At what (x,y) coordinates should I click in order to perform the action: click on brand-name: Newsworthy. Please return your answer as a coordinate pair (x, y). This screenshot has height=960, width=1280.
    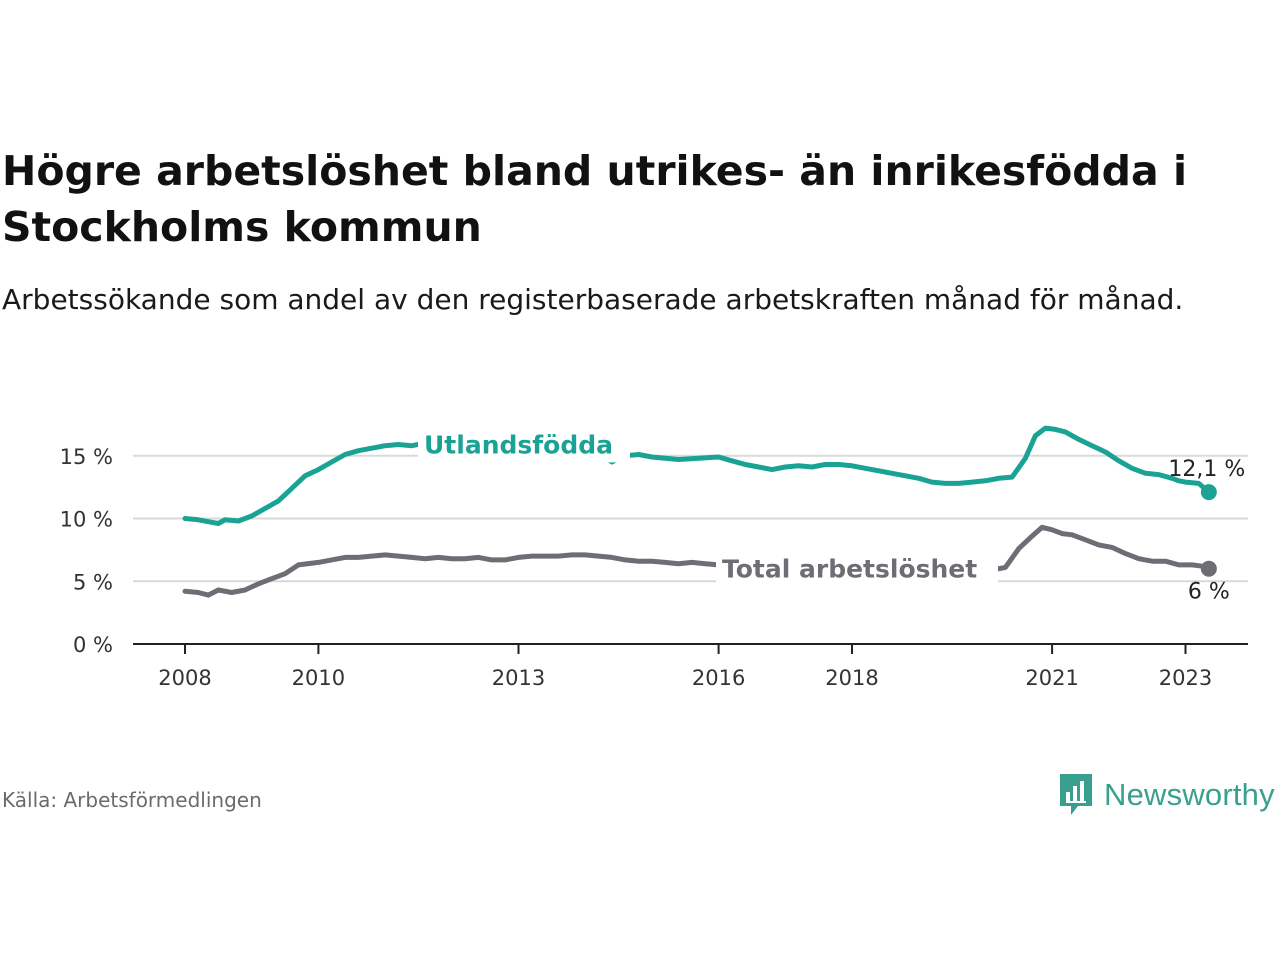
    Looking at the image, I should click on (1189, 794).